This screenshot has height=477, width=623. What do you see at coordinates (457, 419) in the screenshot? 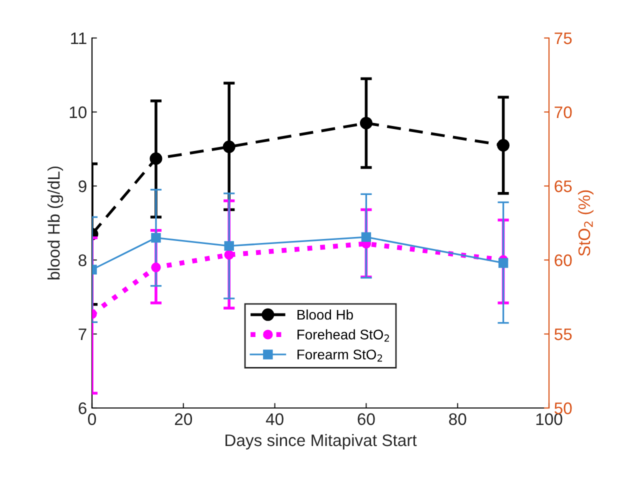
I see `x-tick-label: 80` at bounding box center [457, 419].